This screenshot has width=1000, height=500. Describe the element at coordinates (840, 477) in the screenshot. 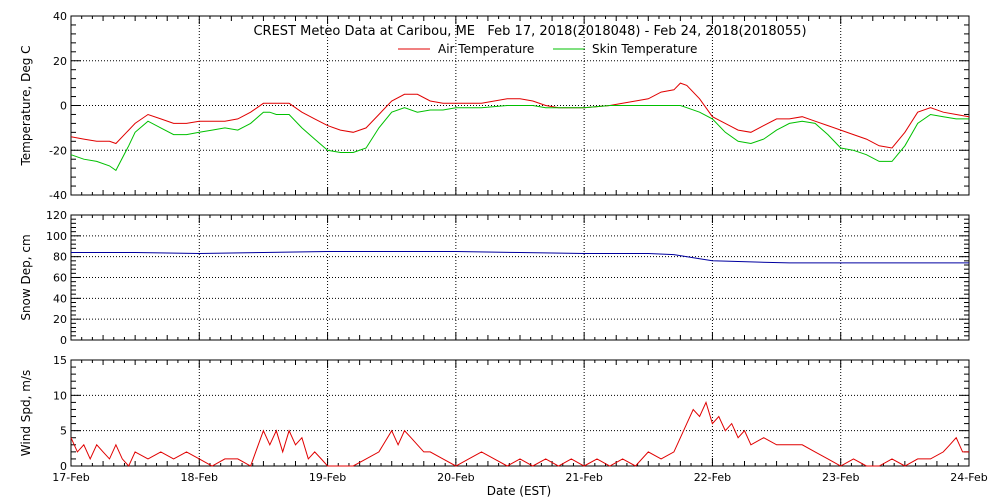

I see `x-tick-label: 23-Feb` at that location.